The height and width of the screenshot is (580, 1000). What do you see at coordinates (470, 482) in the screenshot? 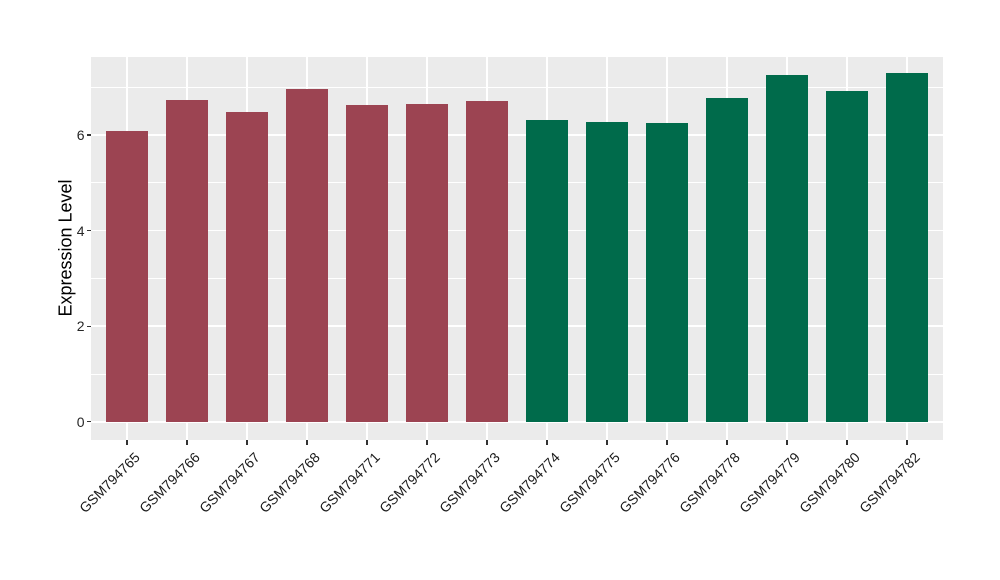
I see `x-tick-label: GSM794773` at bounding box center [470, 482].